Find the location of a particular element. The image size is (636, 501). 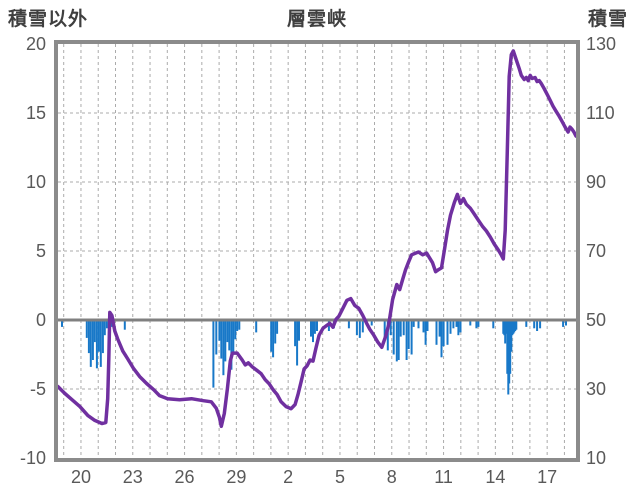

x-tick-label: 14 is located at coordinates (495, 477).